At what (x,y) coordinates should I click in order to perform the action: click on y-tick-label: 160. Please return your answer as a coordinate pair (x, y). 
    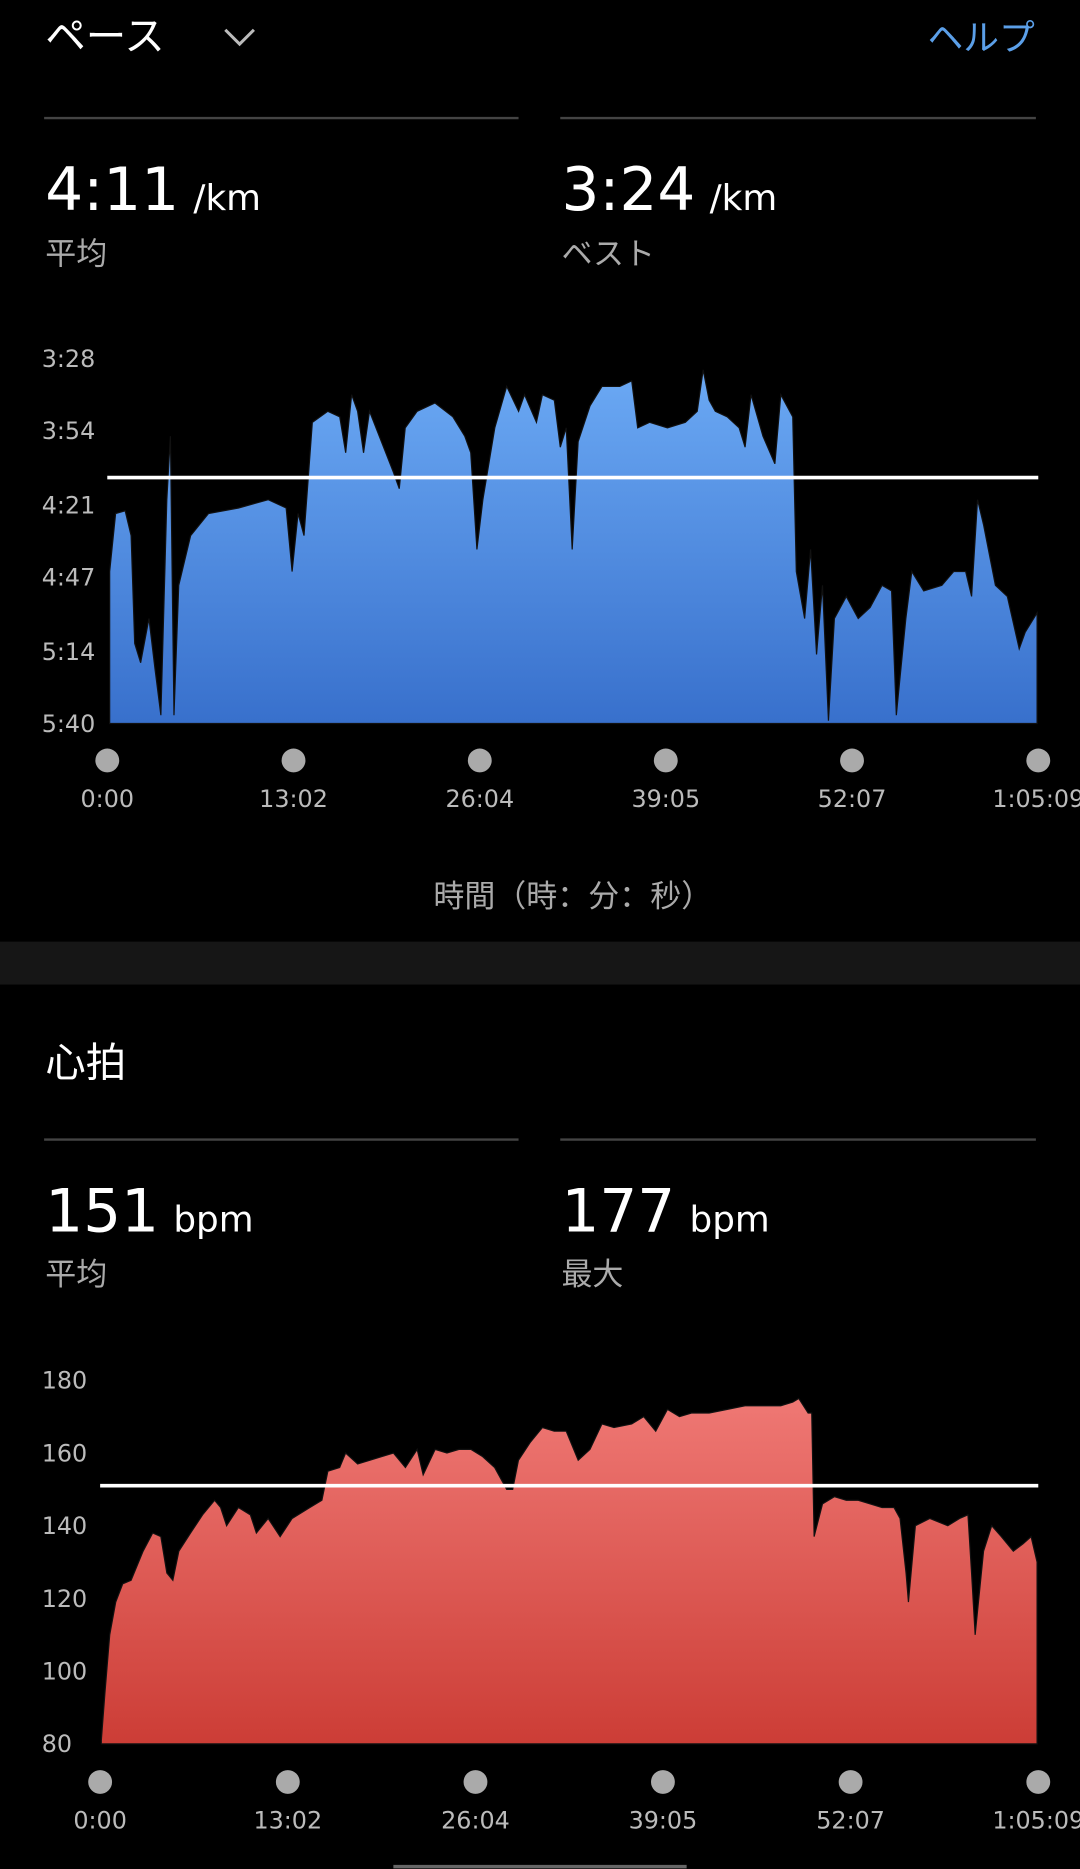
    Looking at the image, I should click on (64, 1453).